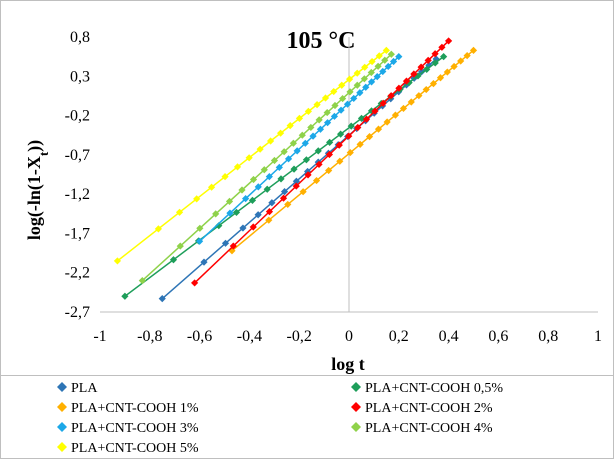  Describe the element at coordinates (77, 116) in the screenshot. I see `y-tick-label: -0,2` at that location.